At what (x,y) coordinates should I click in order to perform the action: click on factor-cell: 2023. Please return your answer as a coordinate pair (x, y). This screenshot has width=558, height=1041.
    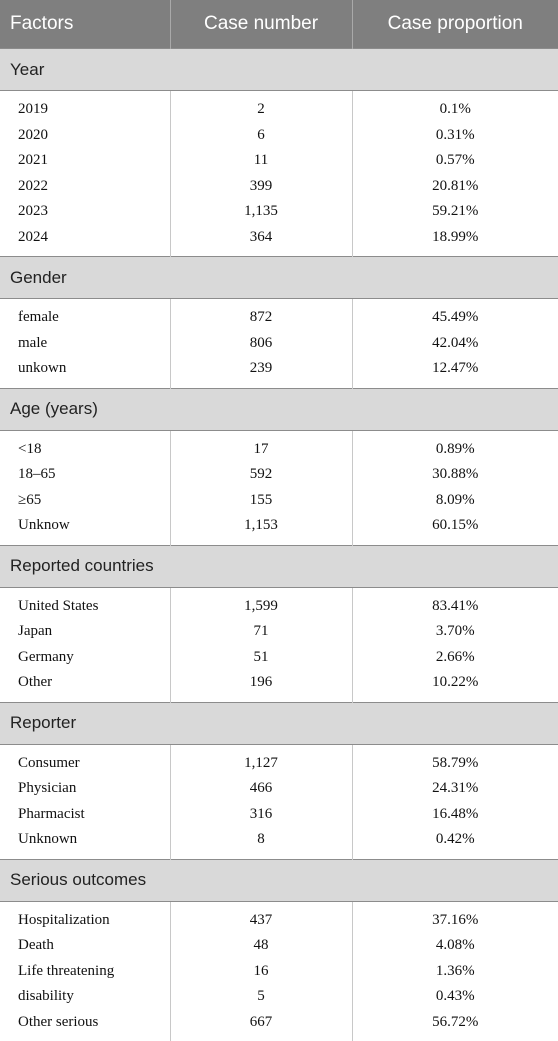
    Looking at the image, I should click on (85, 212).